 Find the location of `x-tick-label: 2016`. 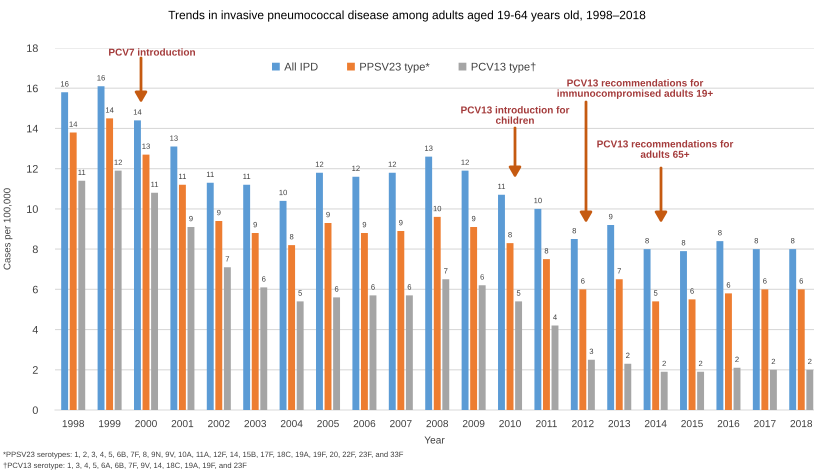

x-tick-label: 2016 is located at coordinates (729, 424).